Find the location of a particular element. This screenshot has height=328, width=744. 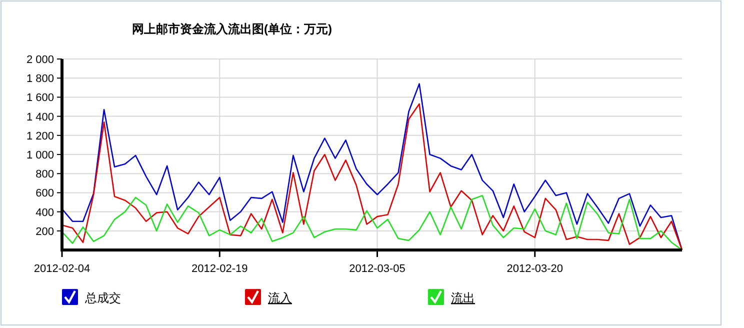

legend-label: 总成交 is located at coordinates (102, 298).